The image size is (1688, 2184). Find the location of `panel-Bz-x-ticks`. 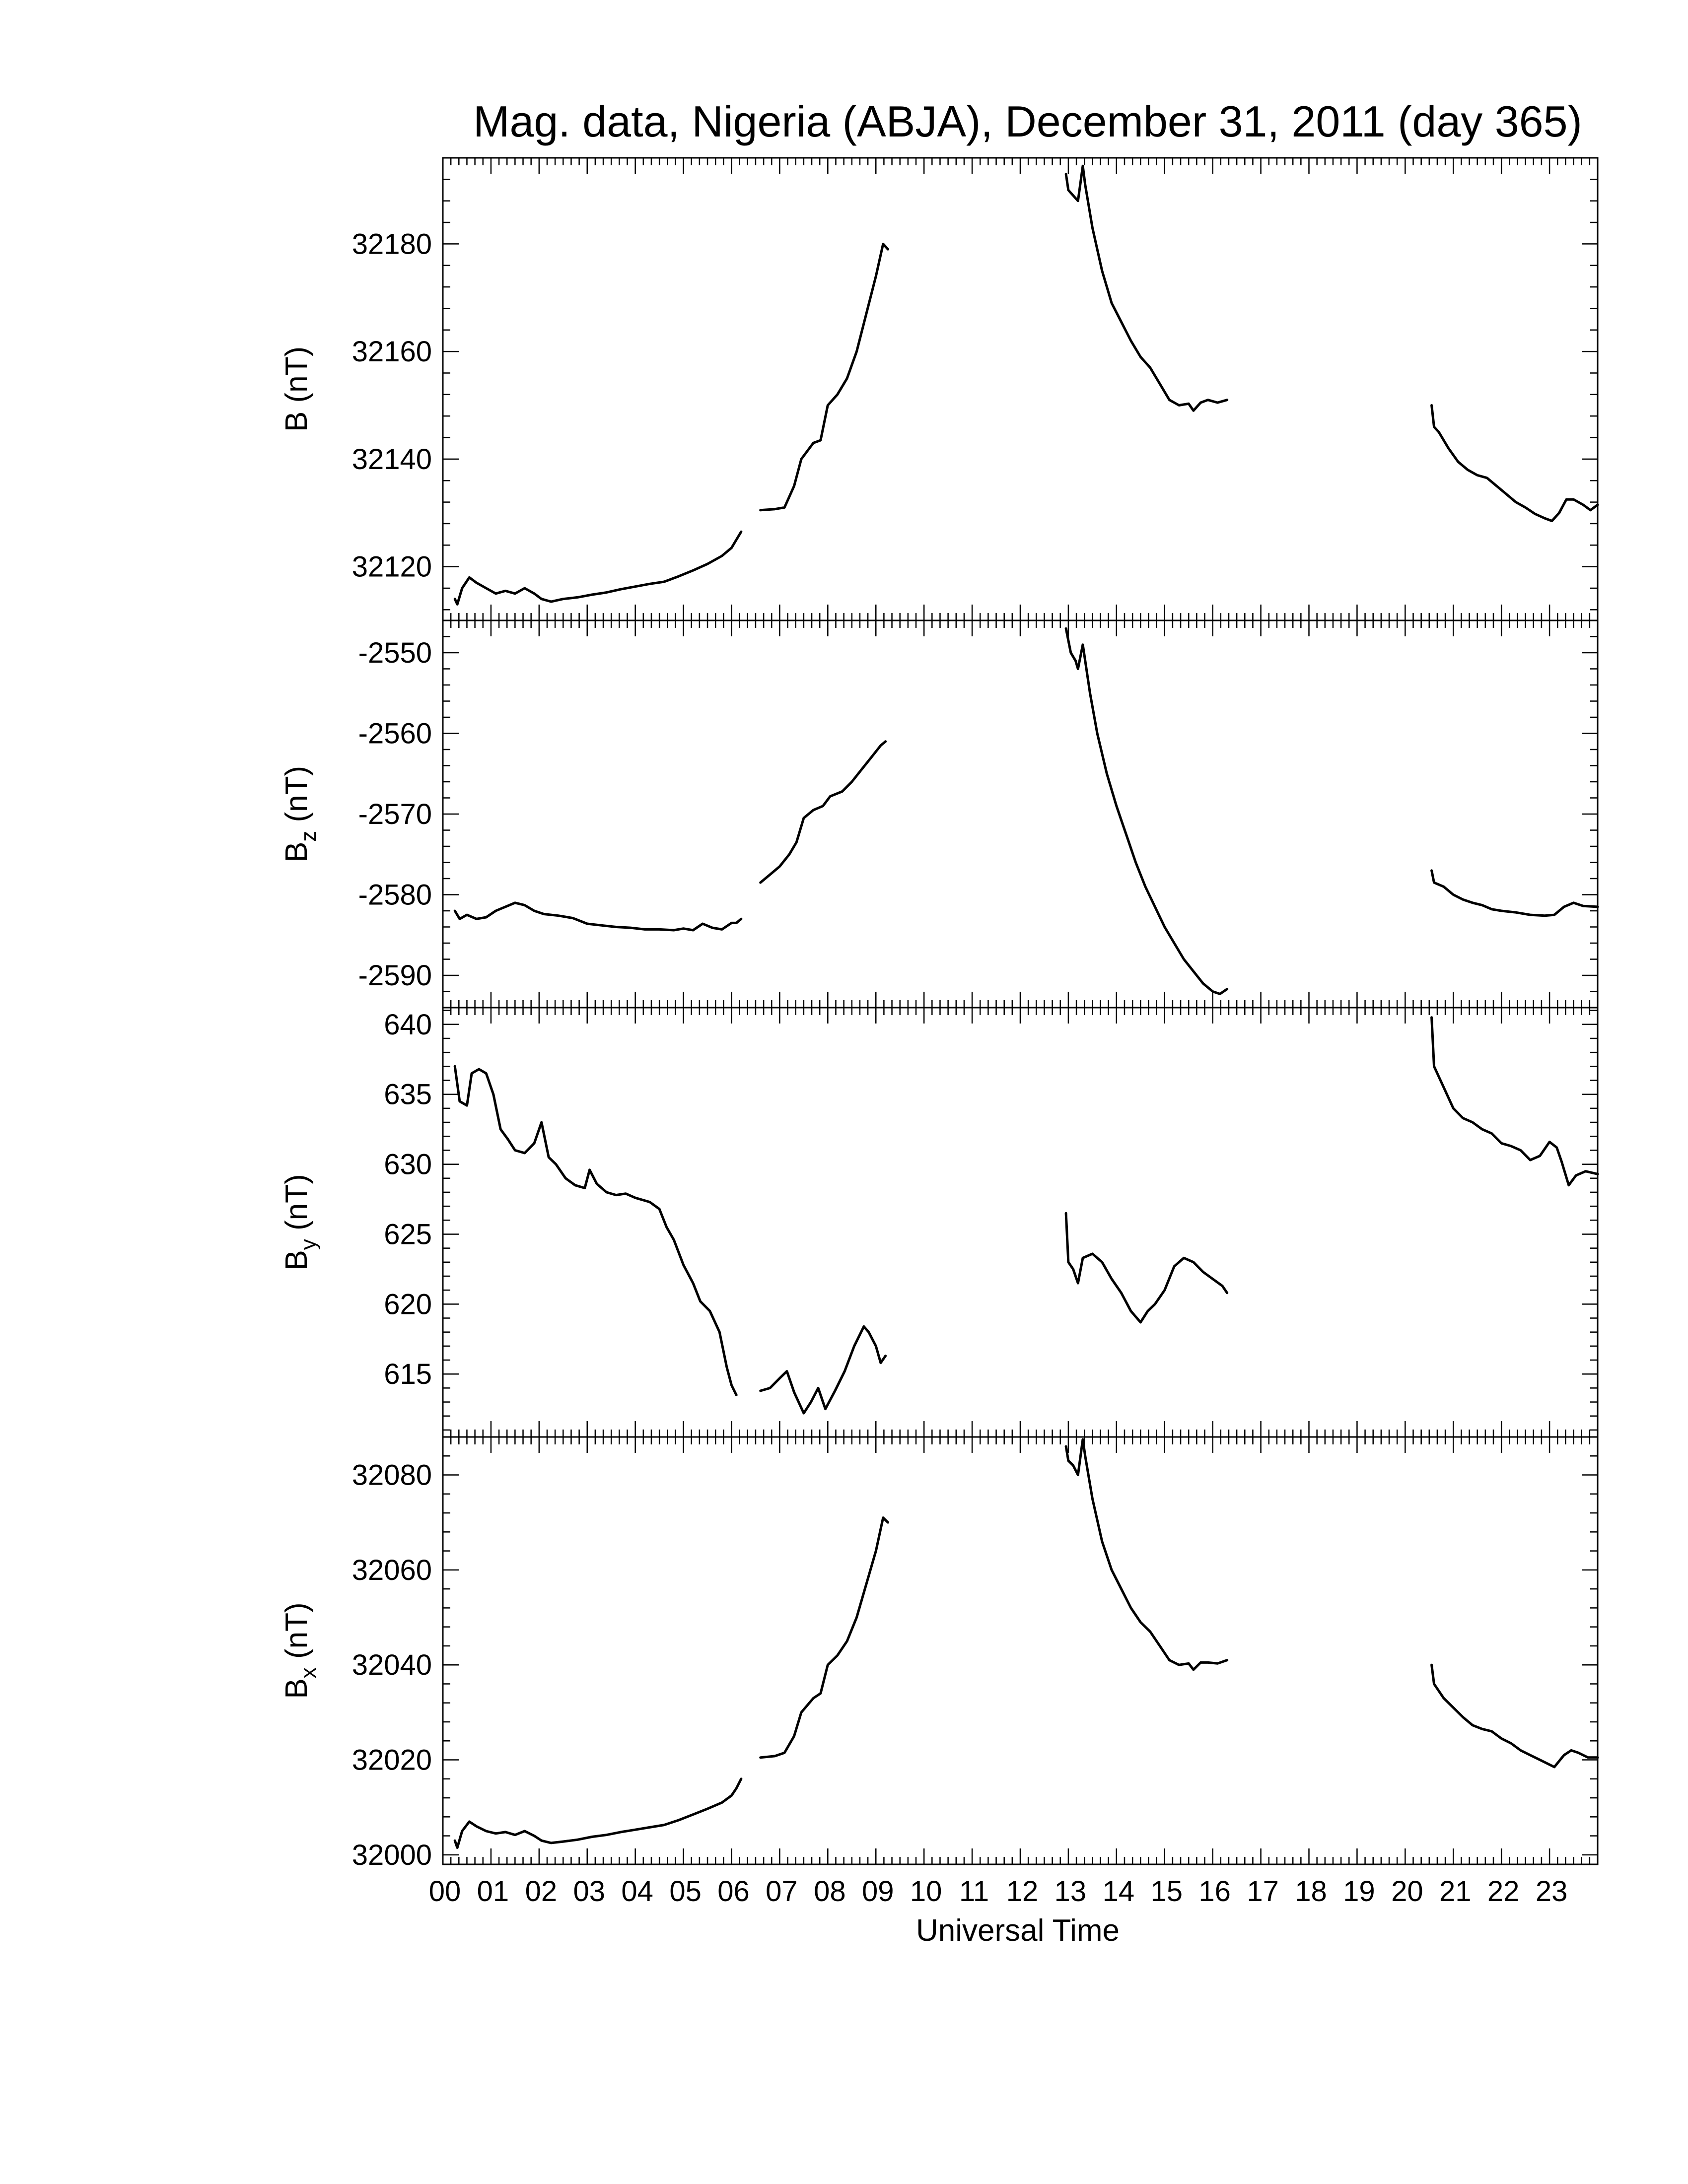

panel-Bz-x-ticks is located at coordinates (1021, 814).